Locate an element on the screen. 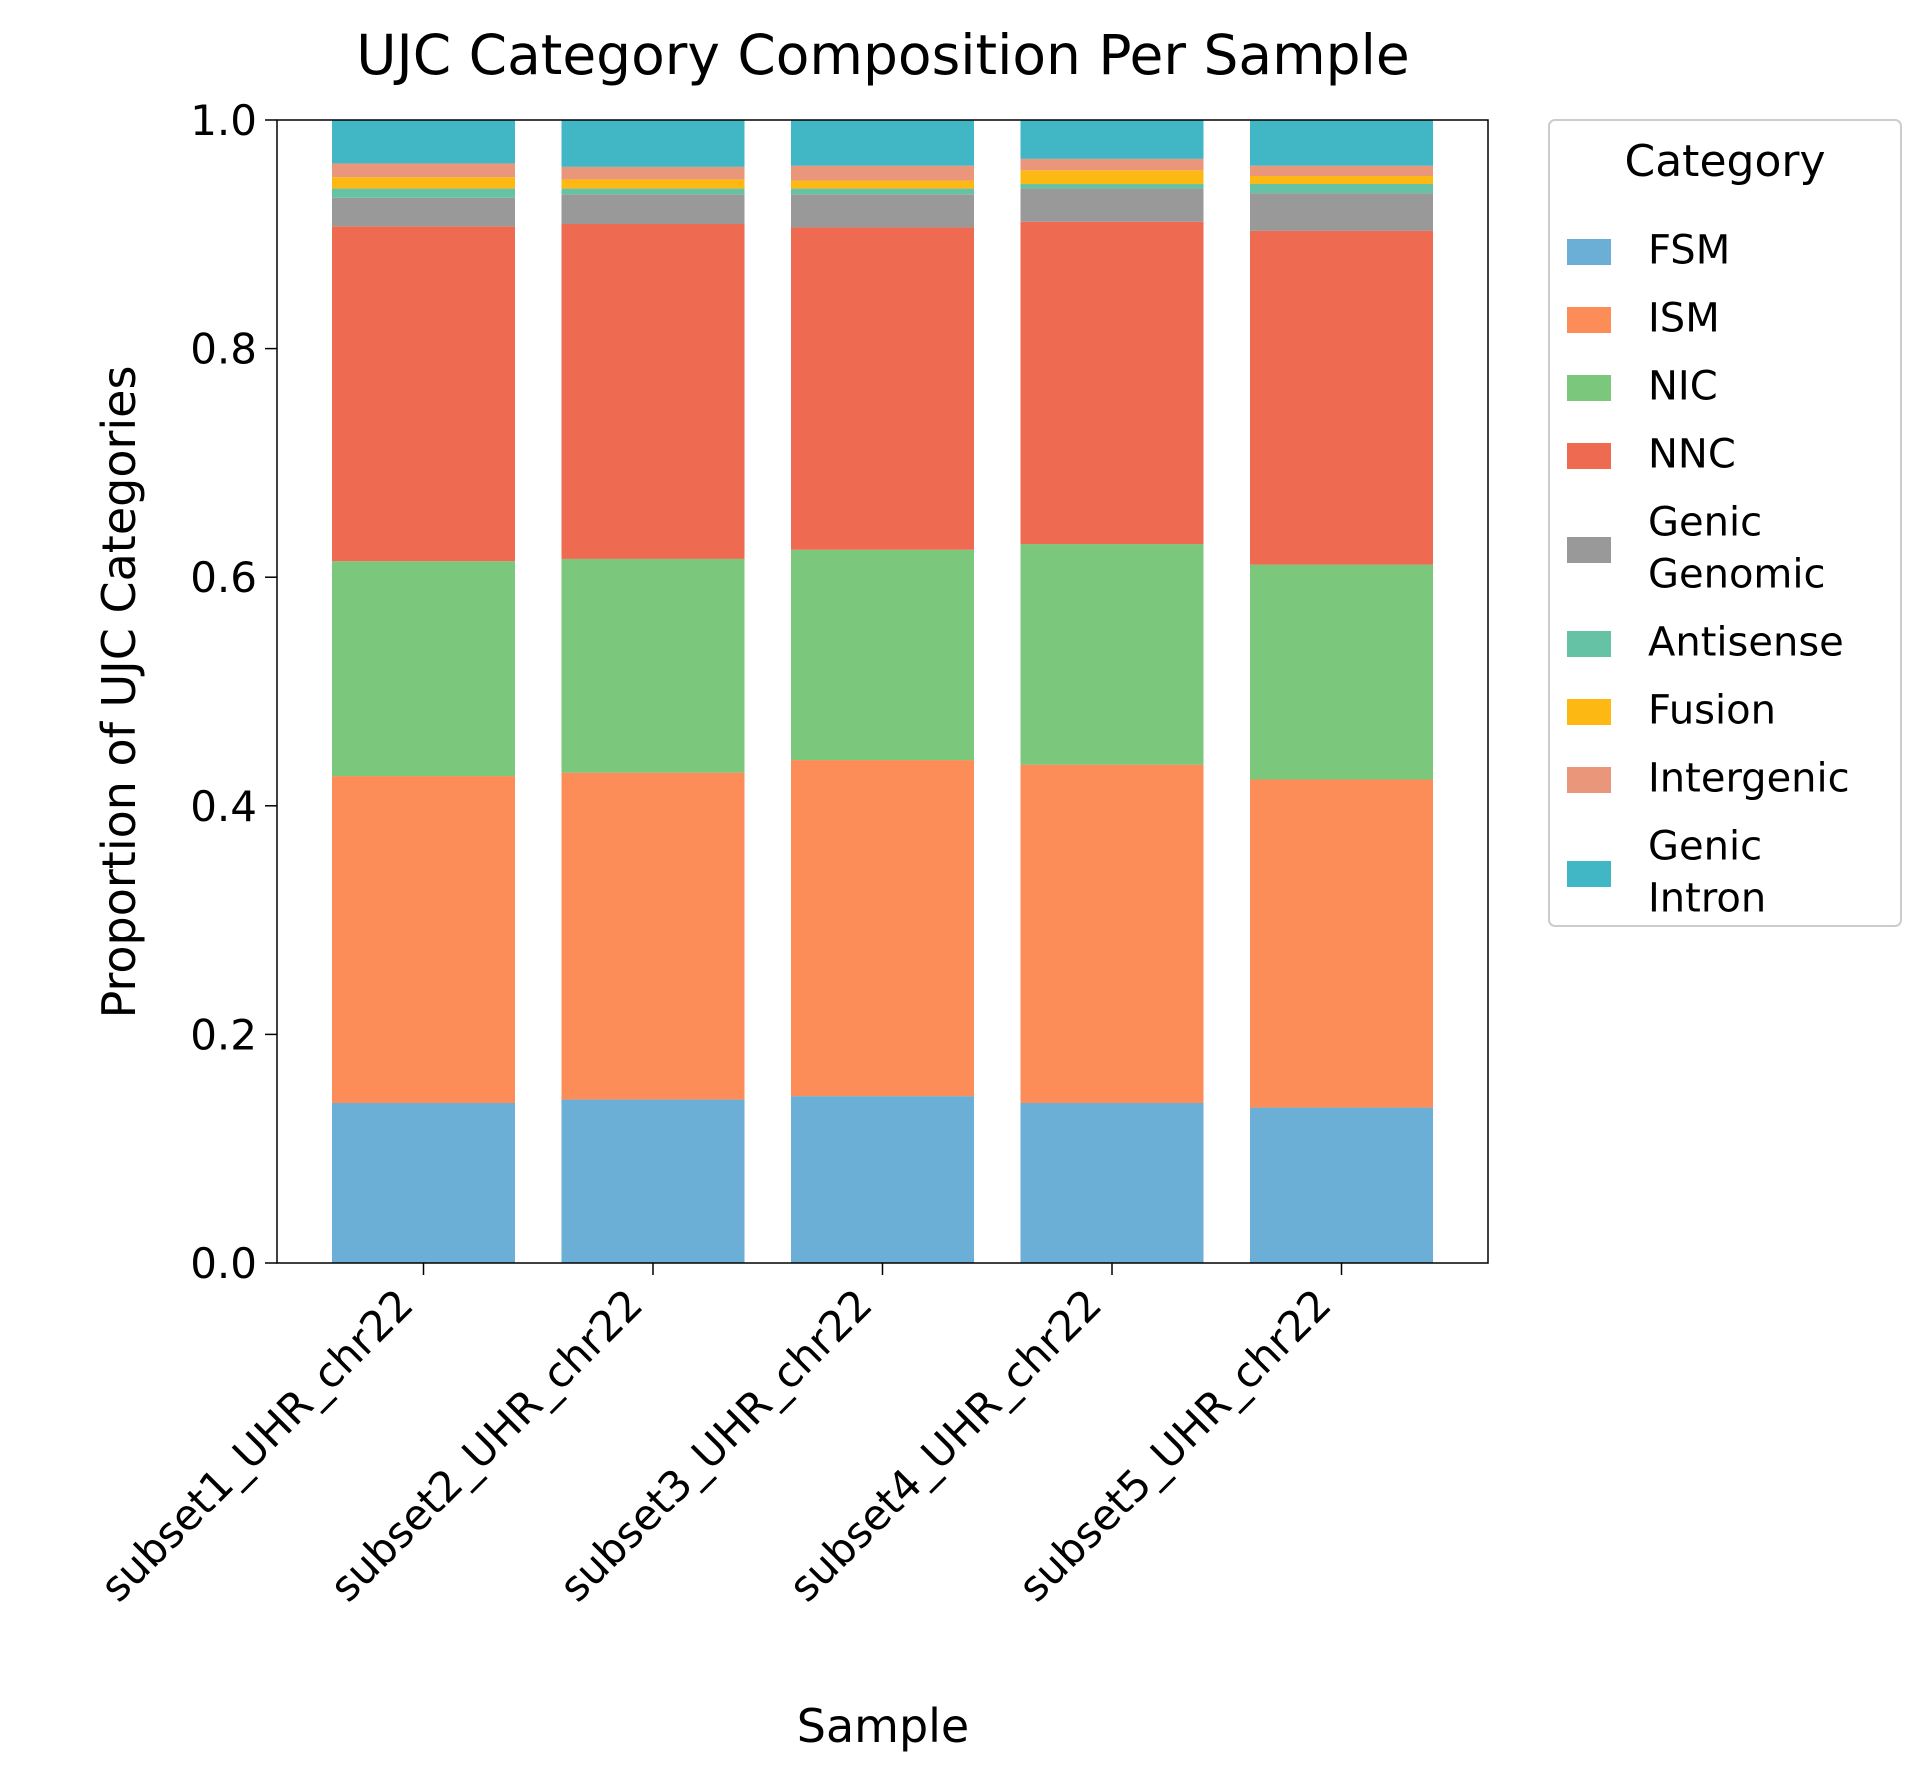  chart-title: UJC Category Composition Per Sample is located at coordinates (882, 55).